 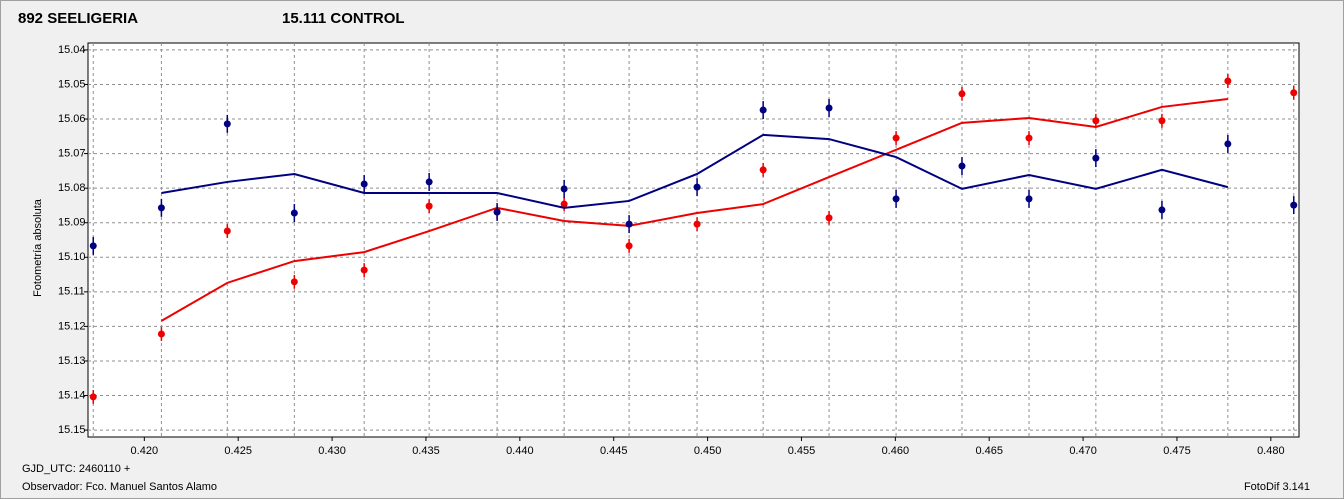 I want to click on footer: Observador: Fco. Manuel Santos Alamo, so click(x=119, y=487).